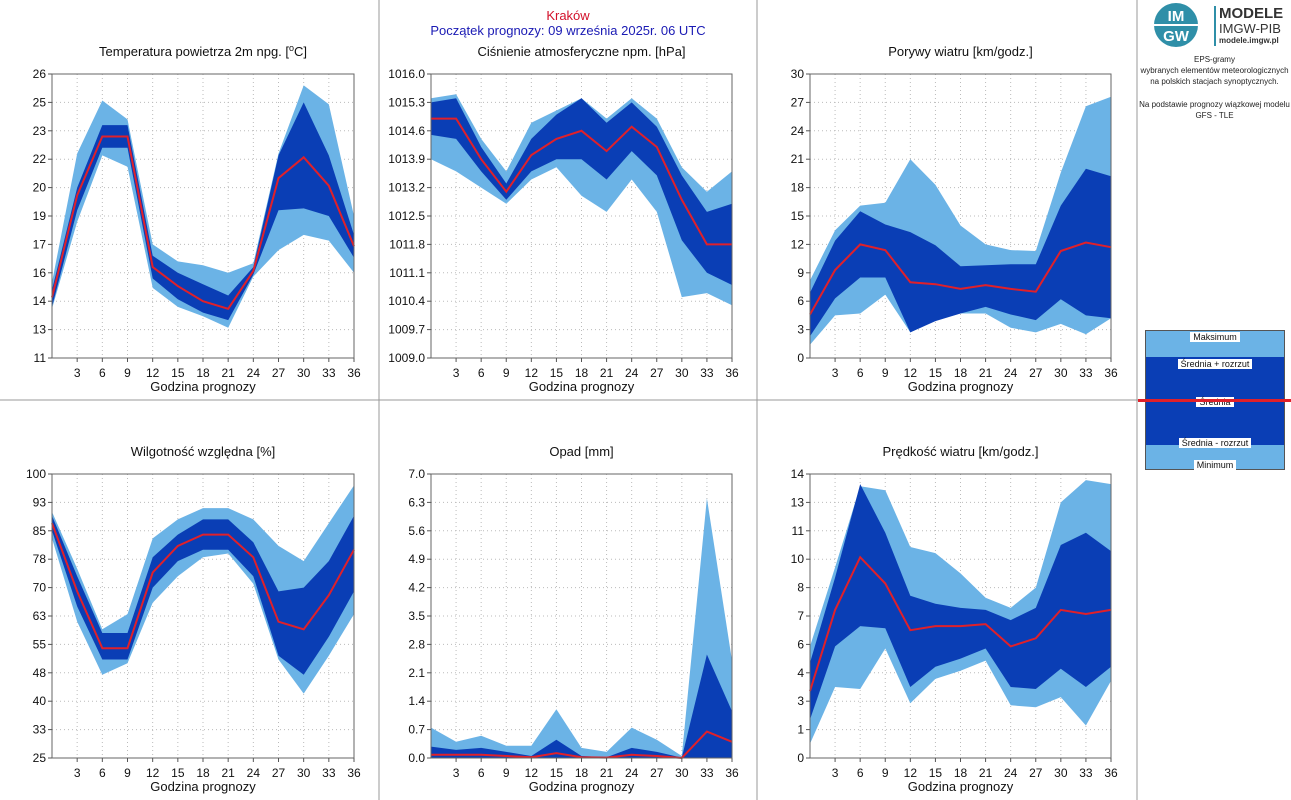 The height and width of the screenshot is (800, 1291). I want to click on y-tick-label: 17, so click(40, 244).